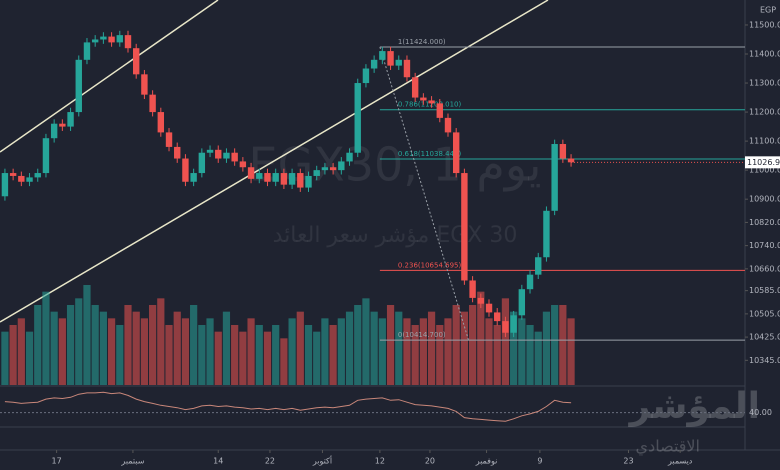 The image size is (780, 470). What do you see at coordinates (764, 141) in the screenshot?
I see `y-tick-label: 11100.00` at bounding box center [764, 141].